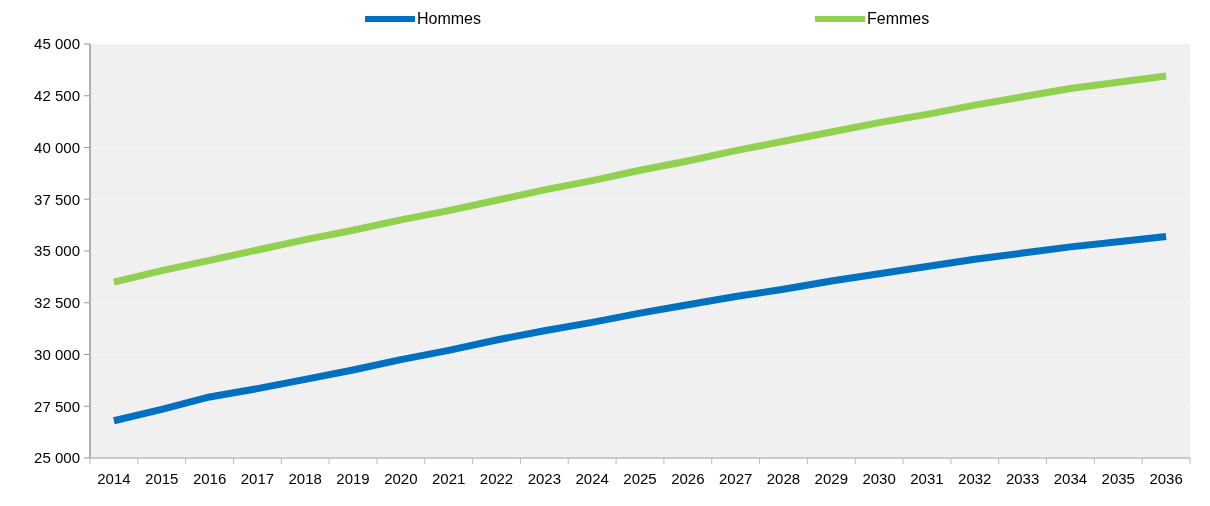 This screenshot has height=506, width=1210. What do you see at coordinates (544, 478) in the screenshot?
I see `x-tick-label: 2023` at bounding box center [544, 478].